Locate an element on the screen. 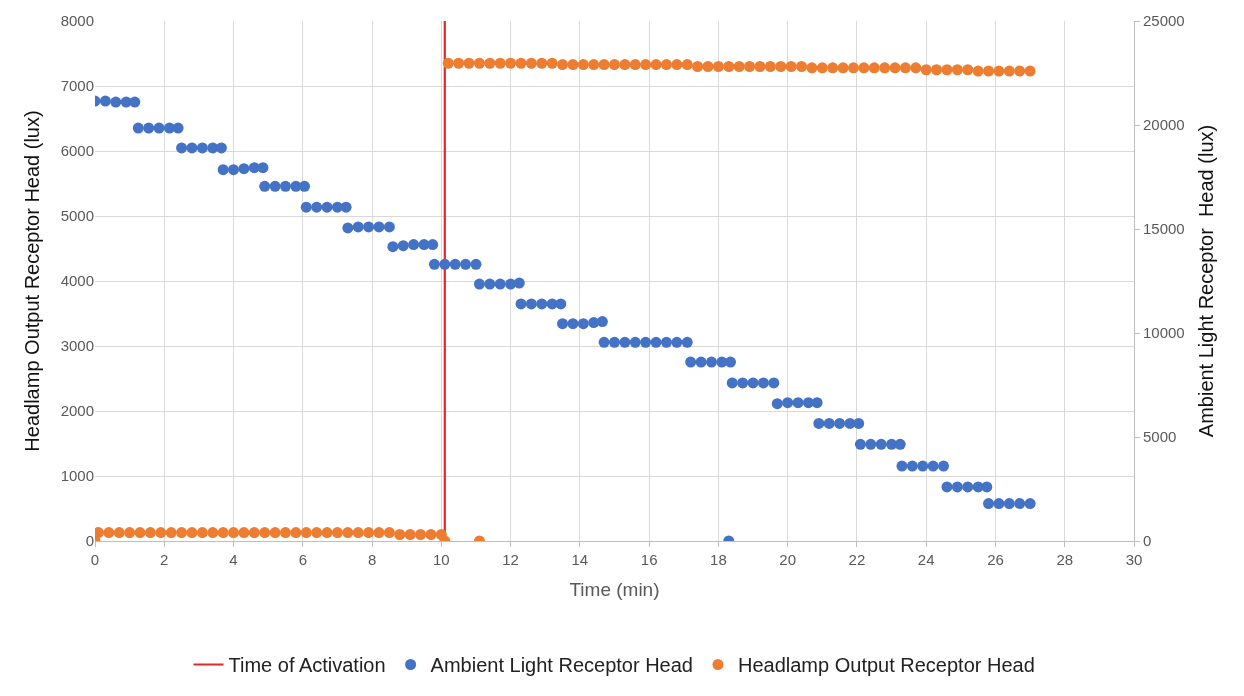 The height and width of the screenshot is (696, 1244). legend-label: Headlamp Output Receptor Head is located at coordinates (886, 665).